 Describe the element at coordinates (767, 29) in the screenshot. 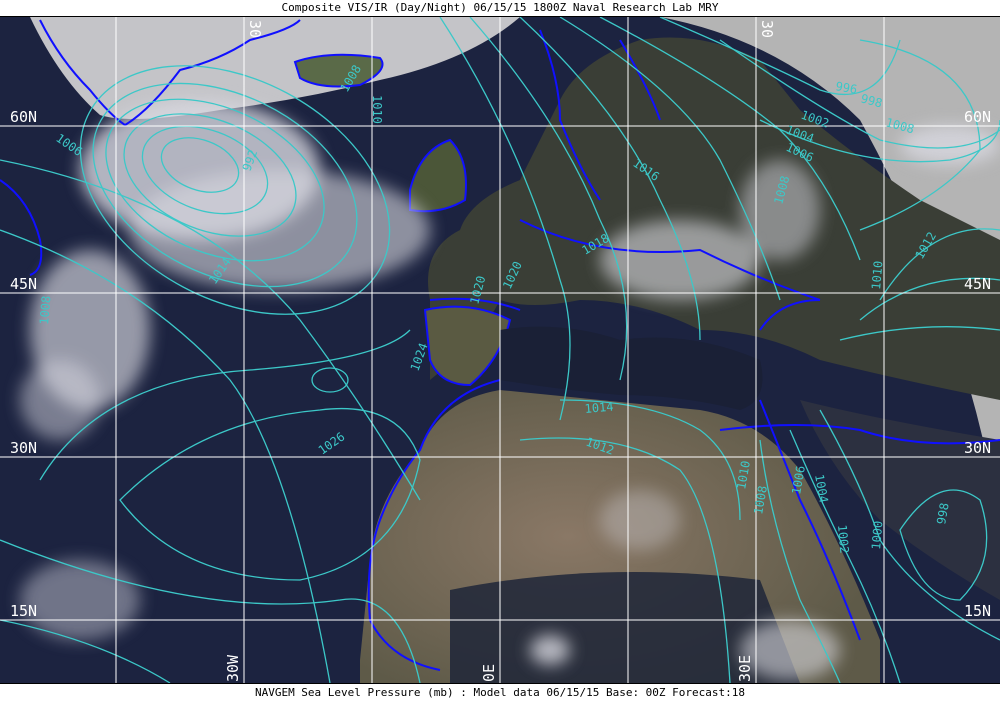

I see `lon-label-top-30e: 30` at that location.